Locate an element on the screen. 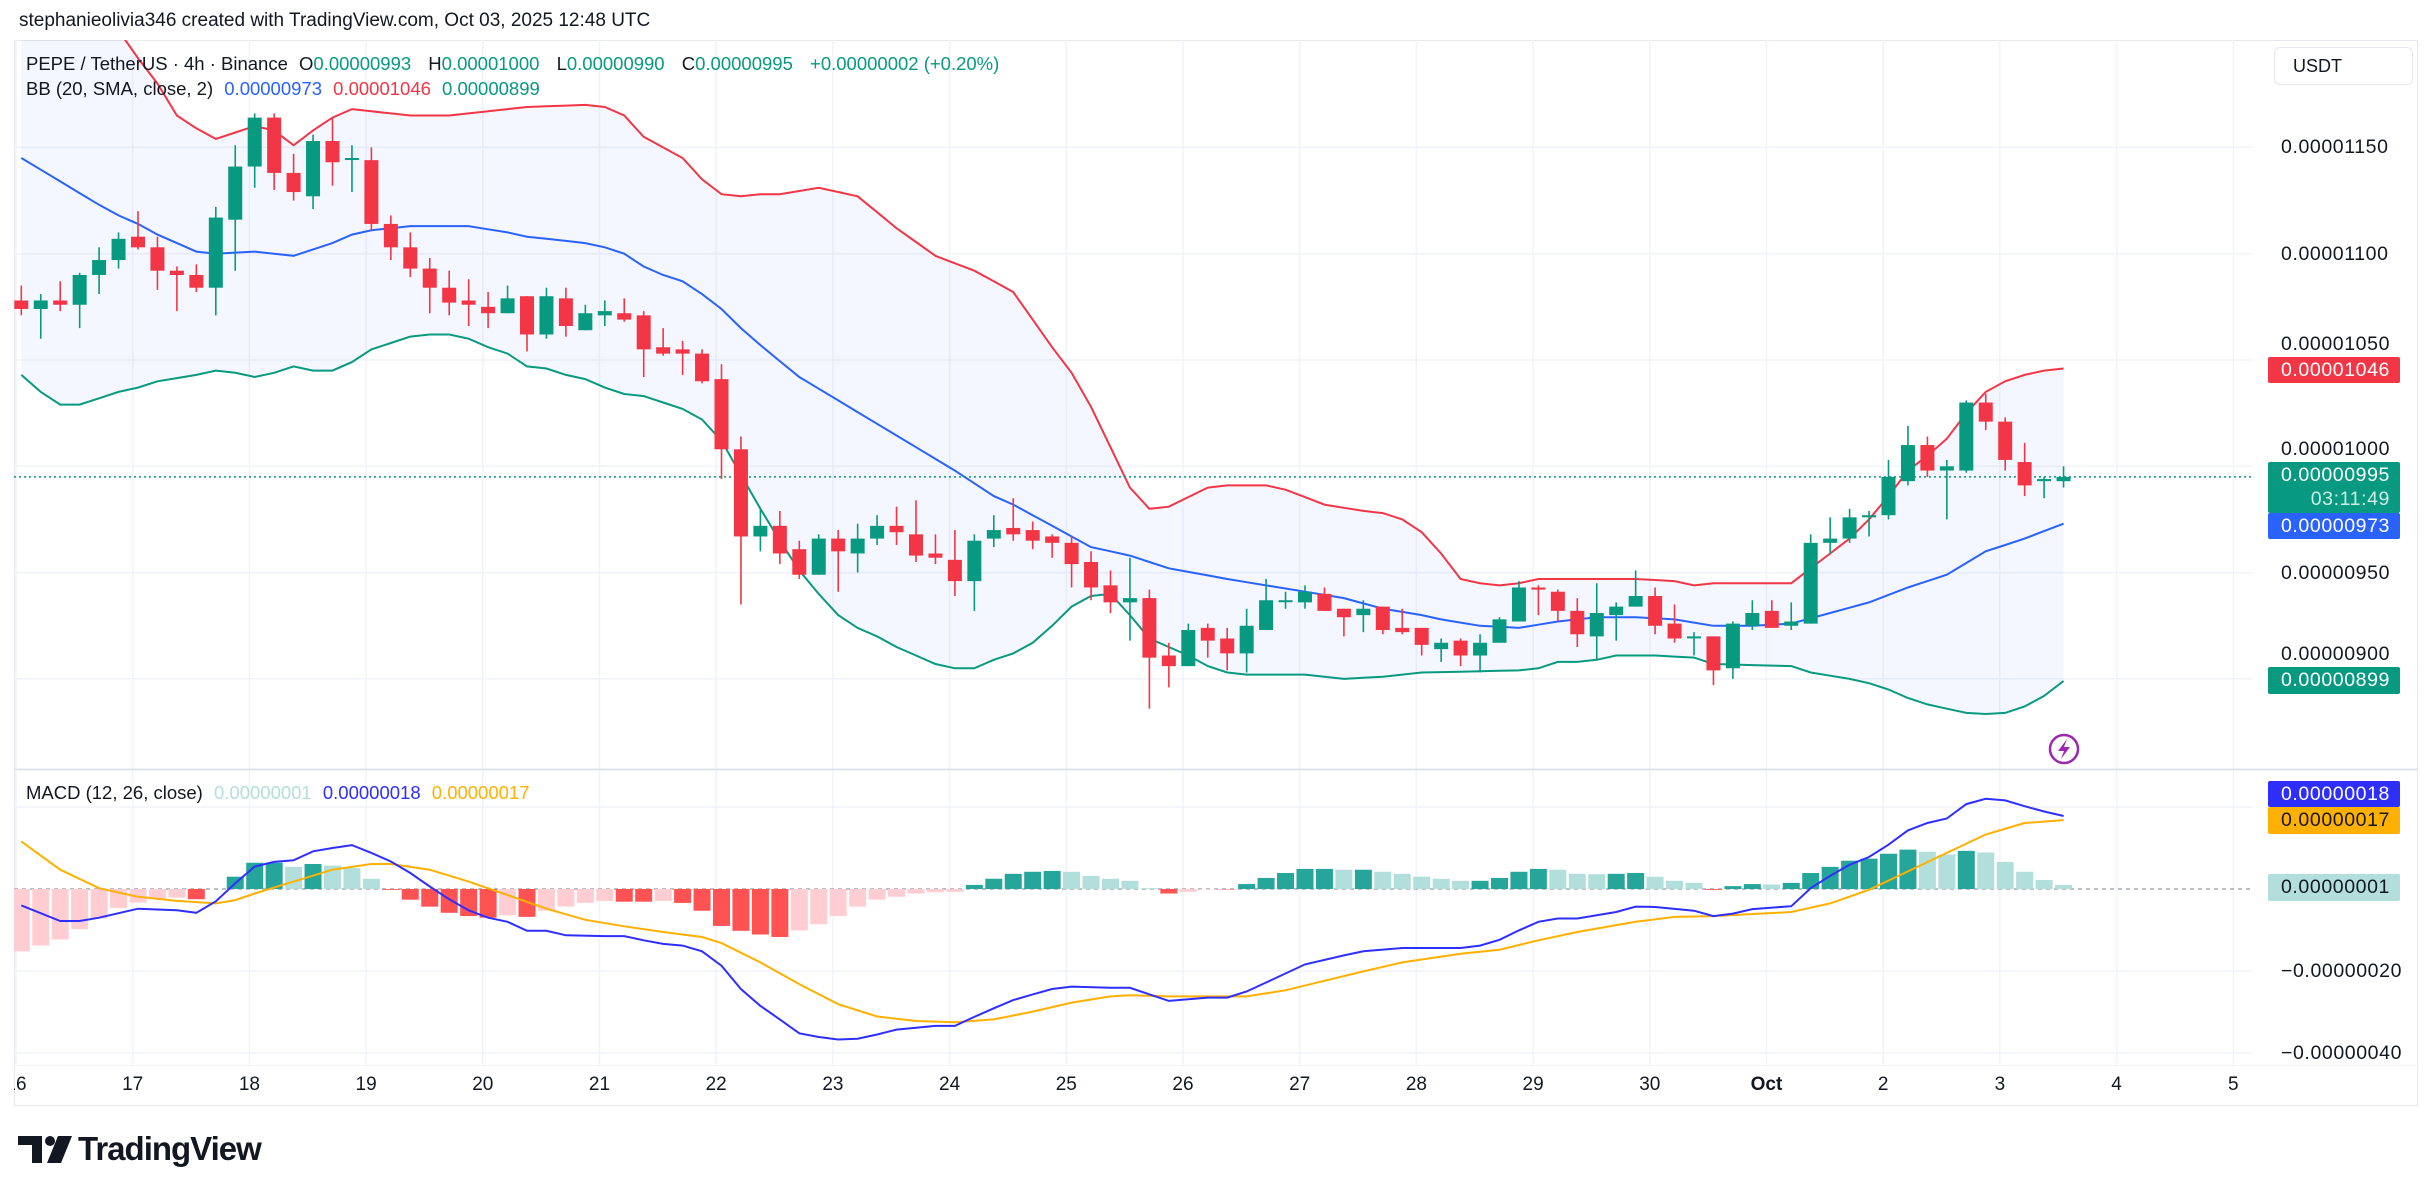 The height and width of the screenshot is (1196, 2433). bb-lower-value: 0.00000899 is located at coordinates (491, 88).